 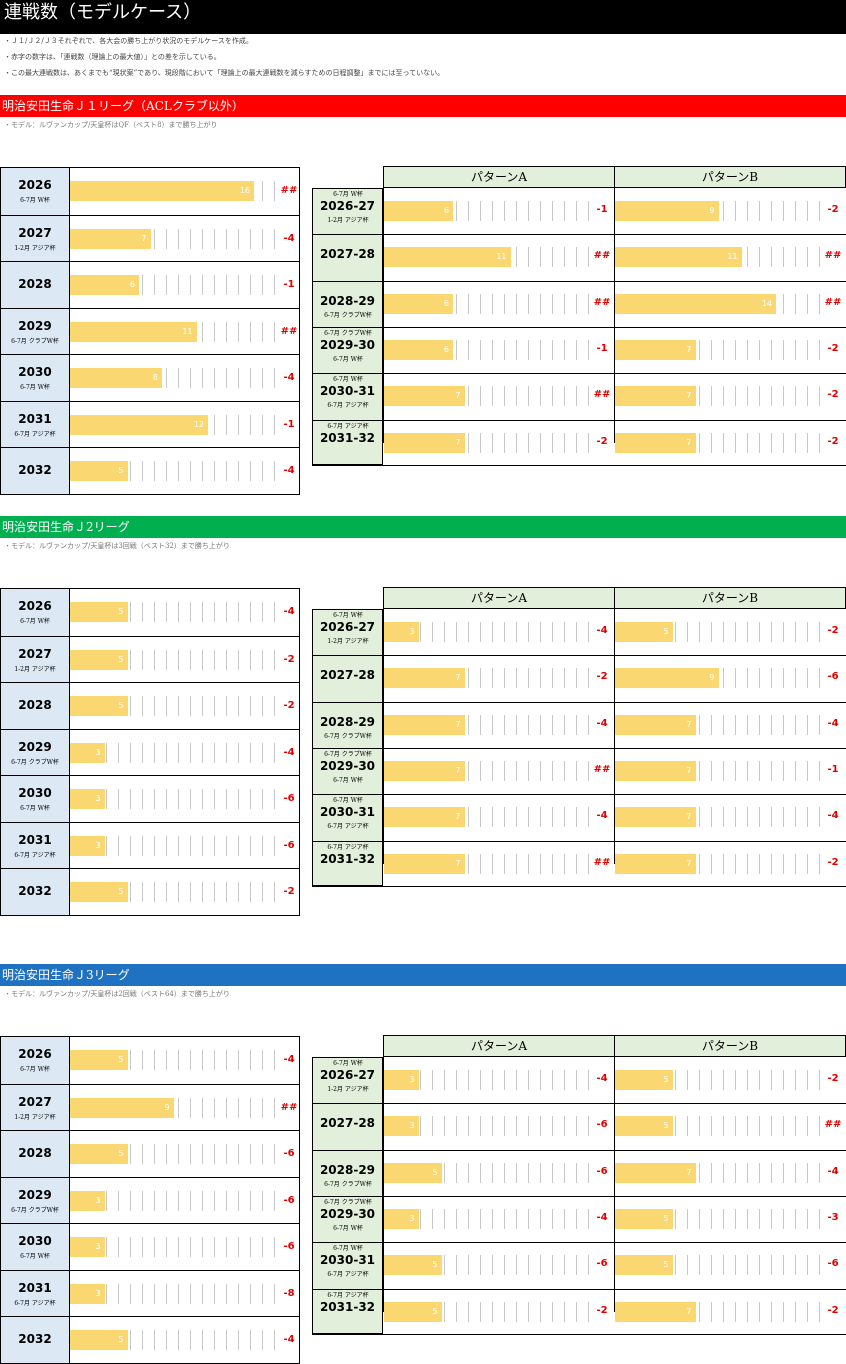 What do you see at coordinates (174, 238) in the screenshot?
I see `count-bar-track: 7` at bounding box center [174, 238].